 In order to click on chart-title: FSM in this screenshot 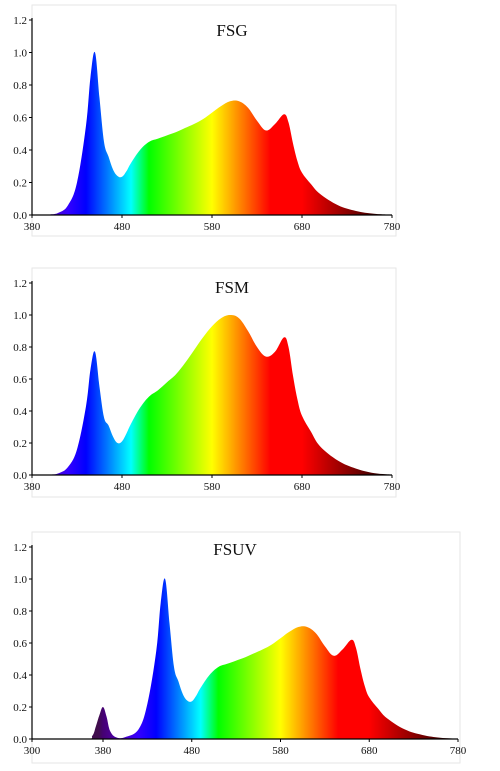, I will do `click(232, 287)`.